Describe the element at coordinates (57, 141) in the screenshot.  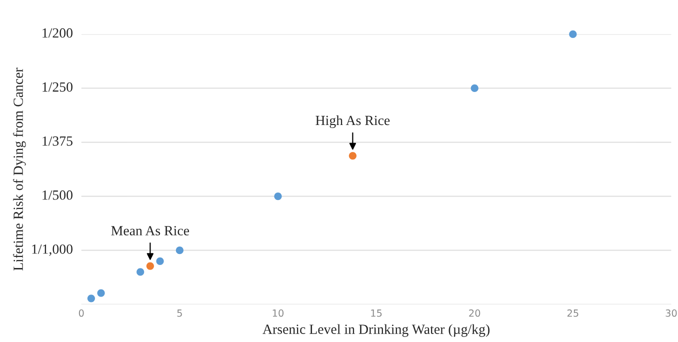
I see `text: 1/375` at that location.